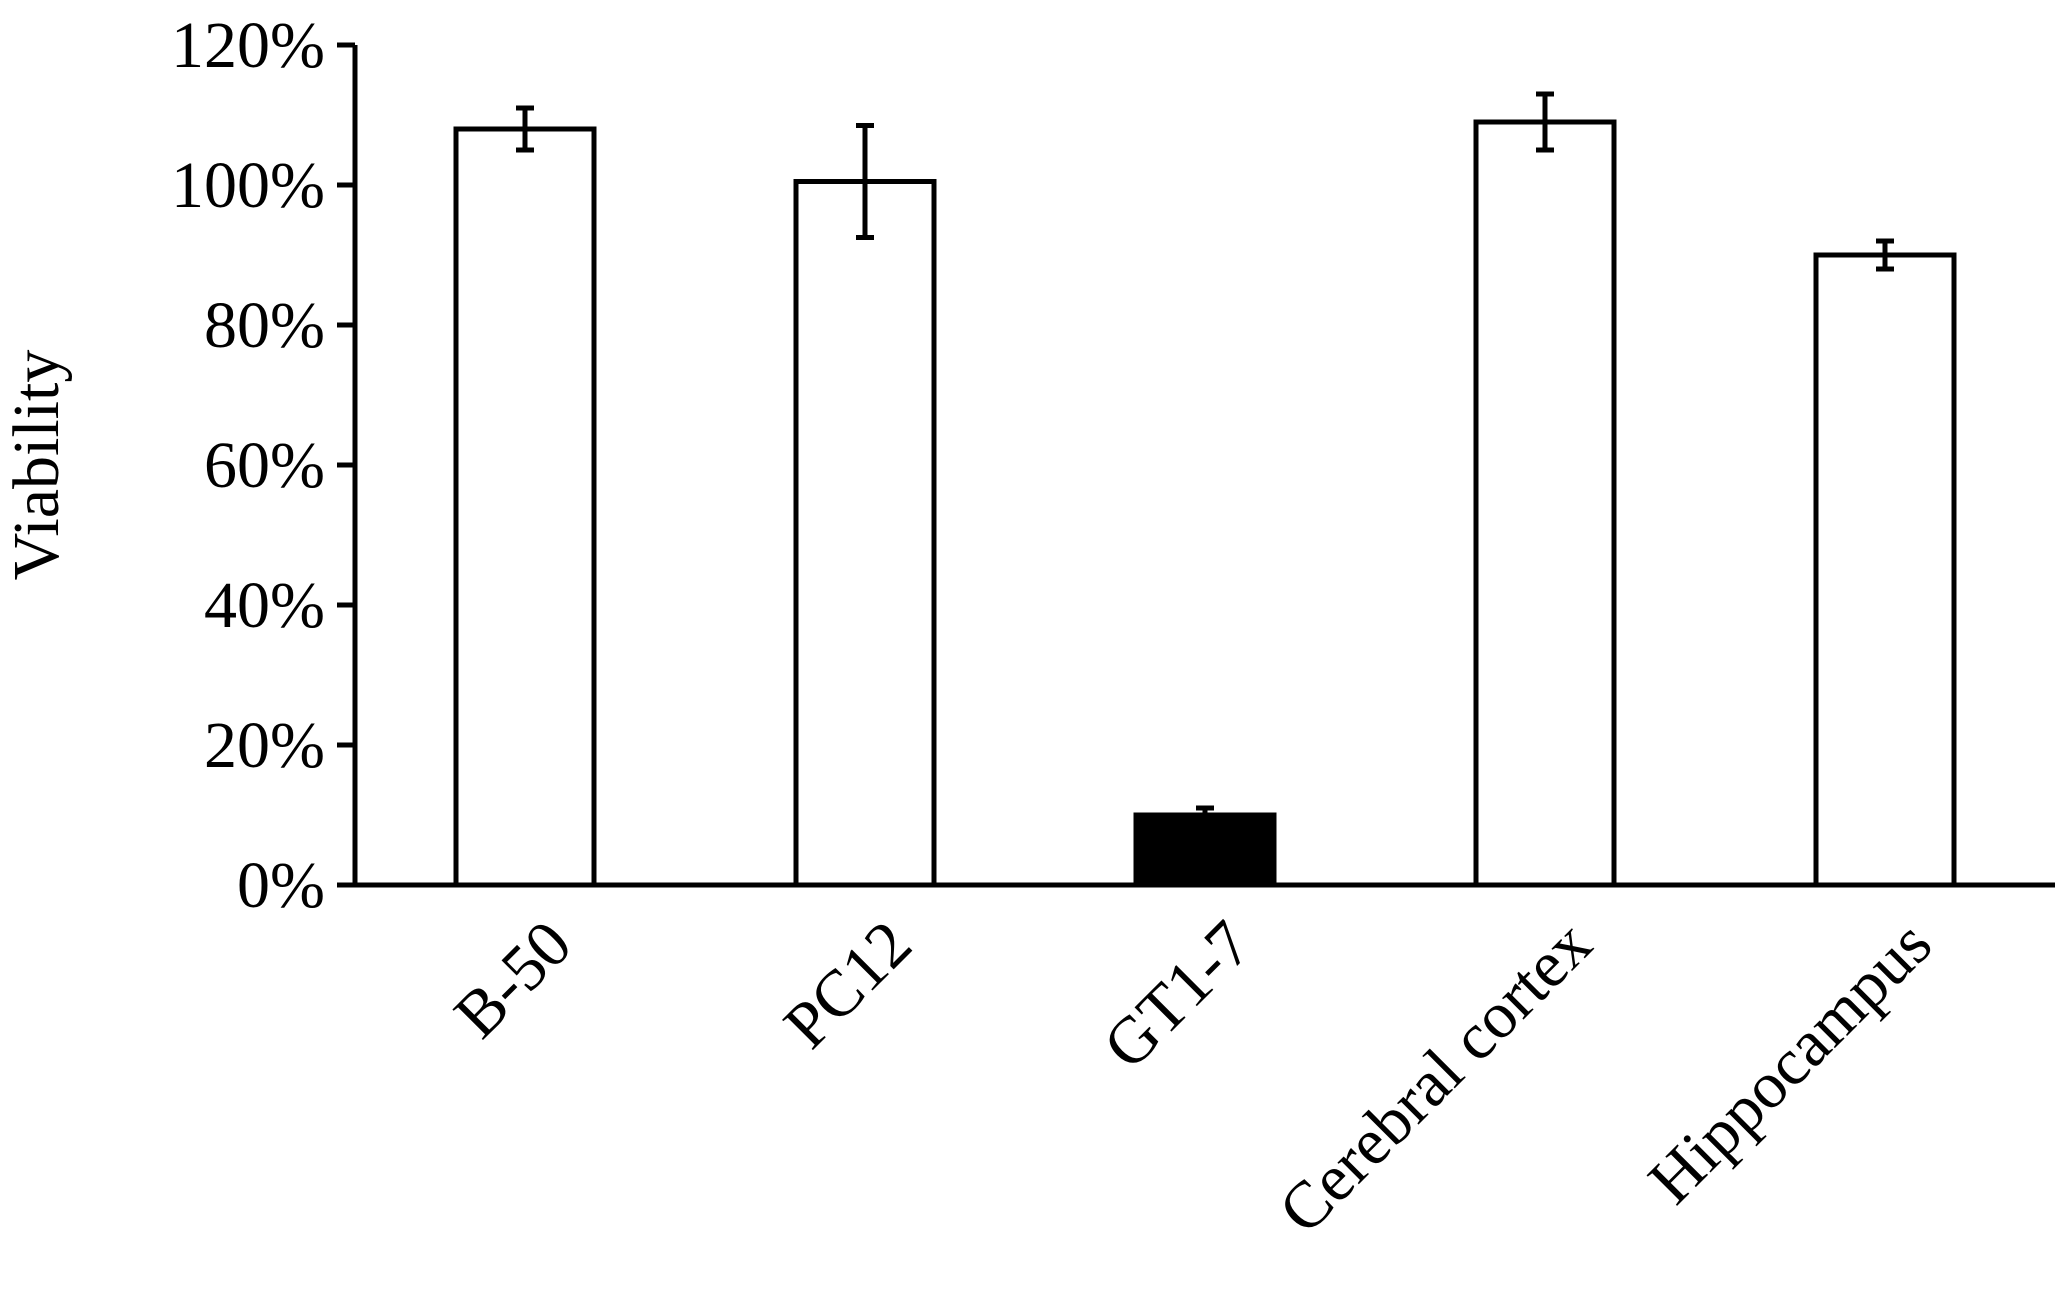 This screenshot has height=1290, width=2070. Describe the element at coordinates (36, 465) in the screenshot. I see `y-axis-label: Viability` at that location.